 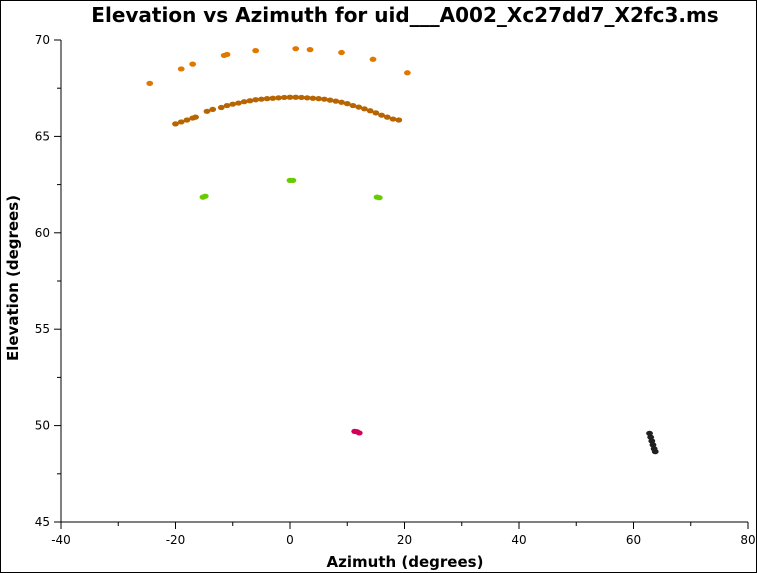 I want to click on y-tick-label: 65, so click(x=42, y=136).